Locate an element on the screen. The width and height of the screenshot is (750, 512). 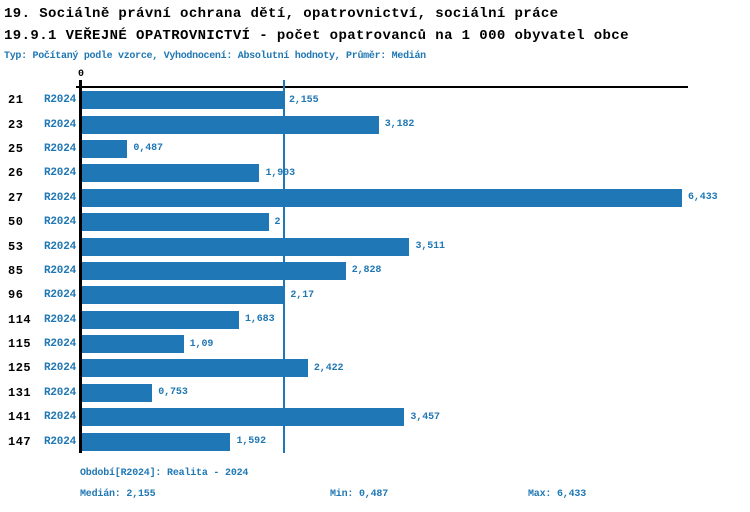
chart-row: 131 R2024 0,753 is located at coordinates (375, 393).